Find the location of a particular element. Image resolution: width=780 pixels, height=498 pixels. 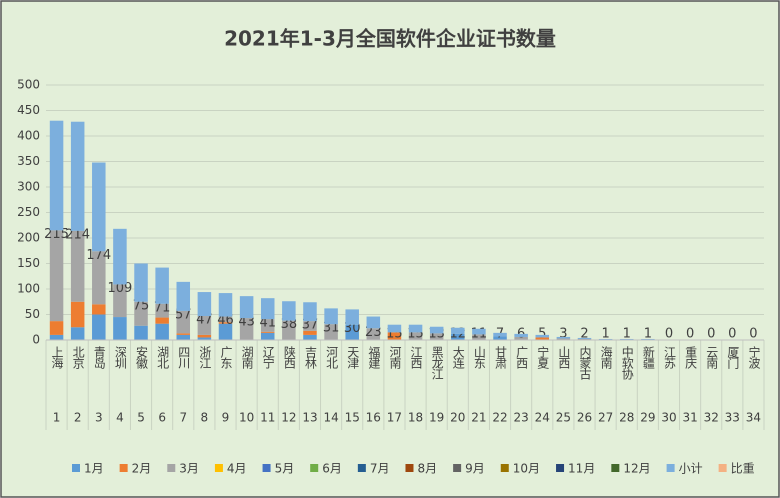

data-label: 41 is located at coordinates (267, 323).